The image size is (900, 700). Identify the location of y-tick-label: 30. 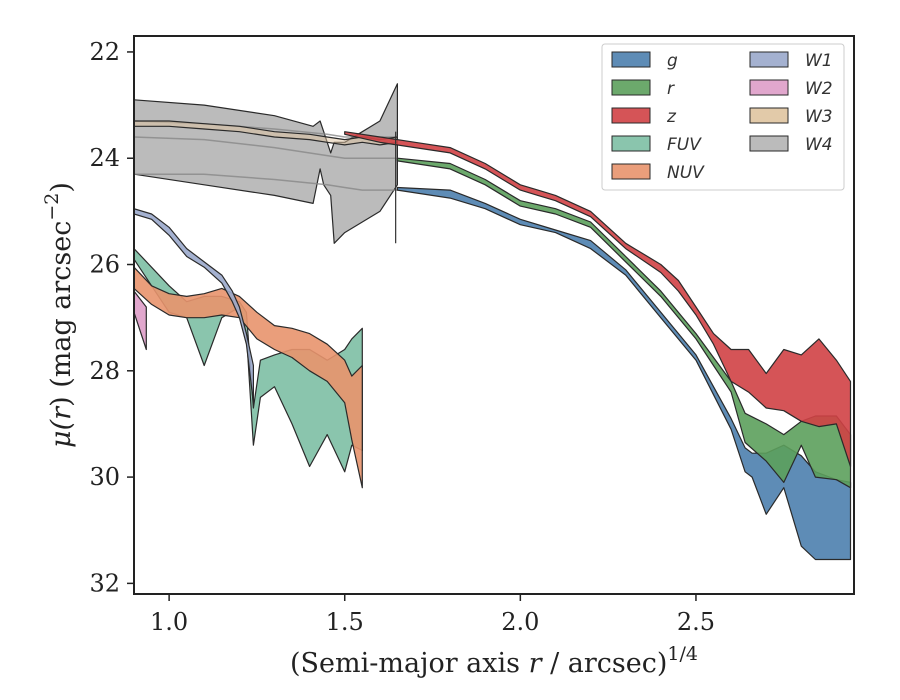
(104, 477).